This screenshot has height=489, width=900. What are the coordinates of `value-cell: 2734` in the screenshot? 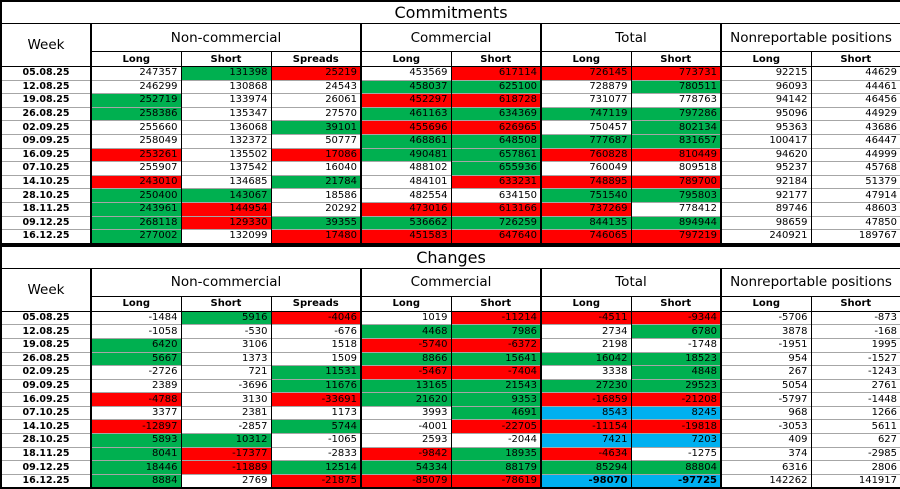 It's located at (585, 331).